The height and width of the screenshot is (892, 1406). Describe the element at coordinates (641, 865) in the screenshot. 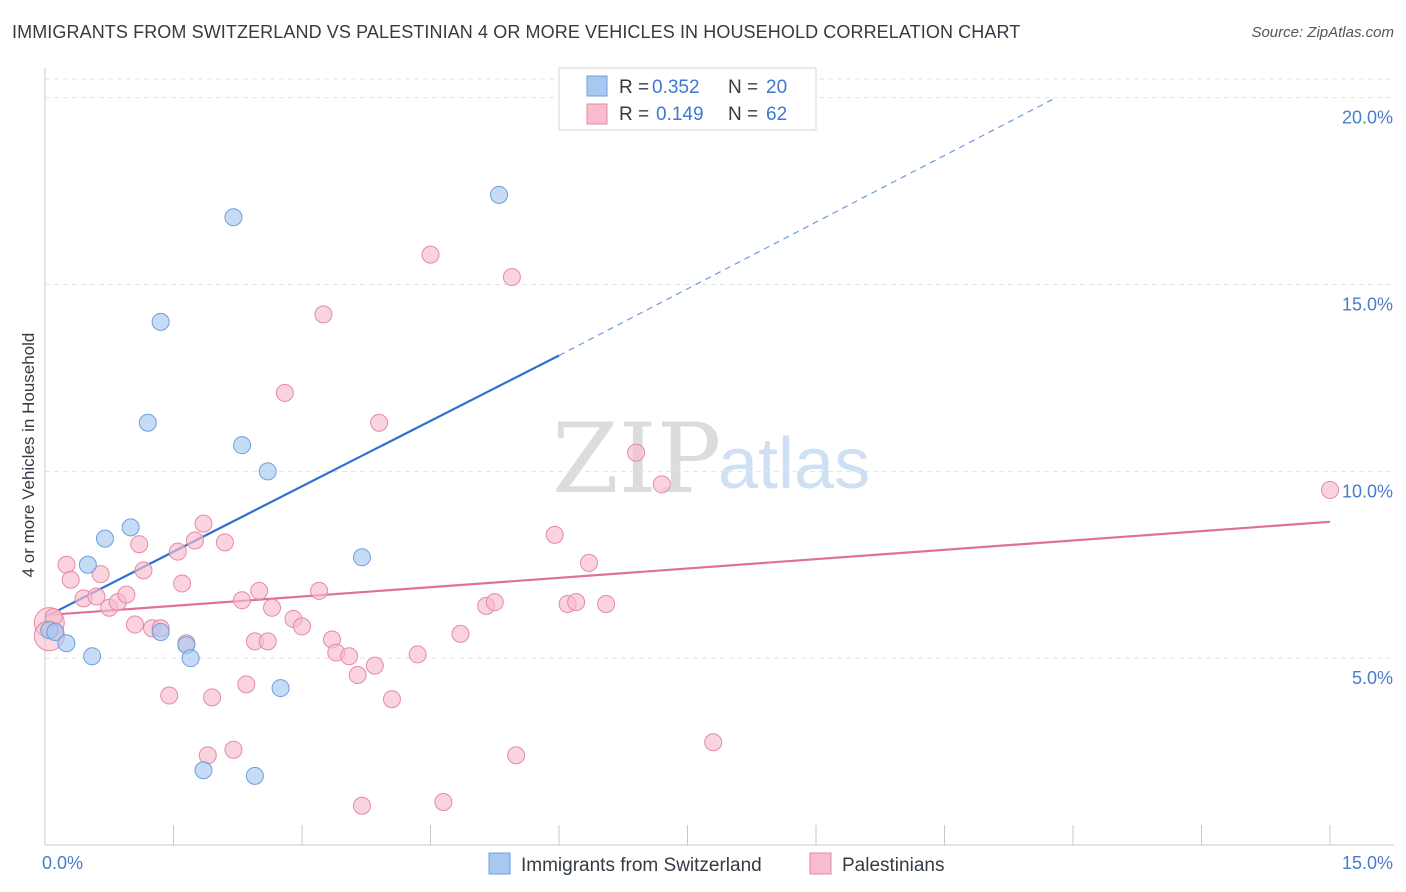

I see `bottom-legend-label-switzerland: Immigrants from Switzerland` at that location.